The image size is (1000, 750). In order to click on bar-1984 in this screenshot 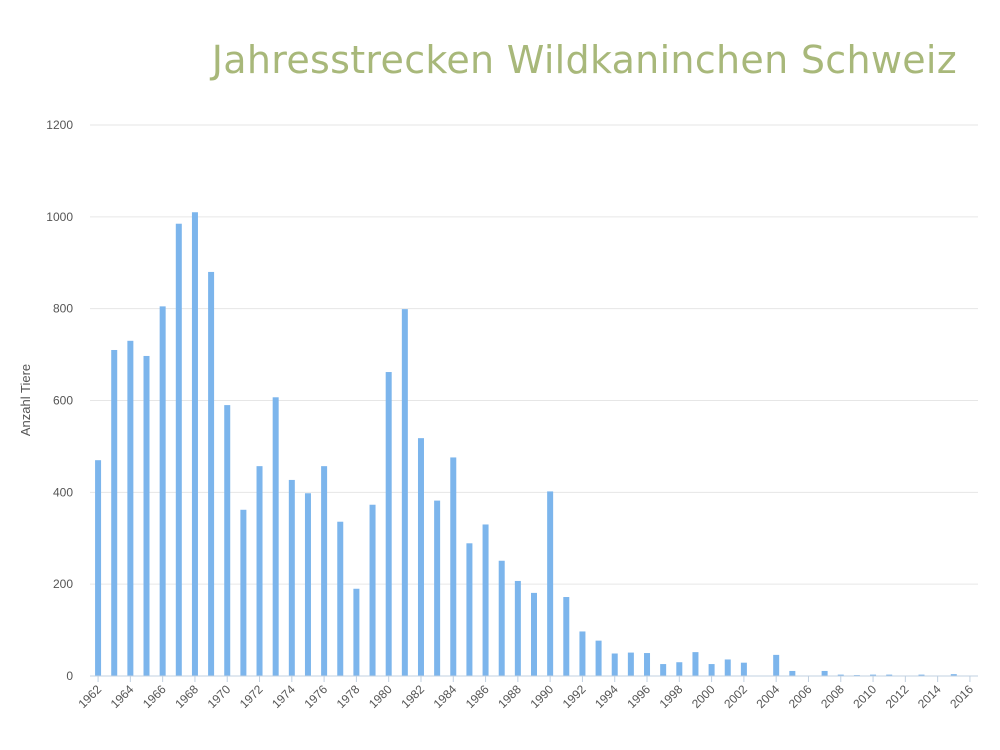, I will do `click(453, 566)`.